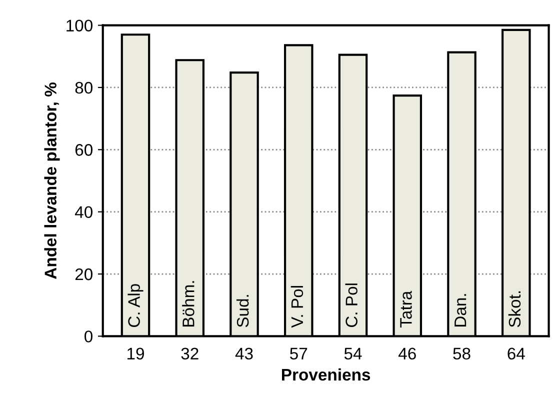 The width and height of the screenshot is (556, 408). I want to click on y-tick-label: 20, so click(83, 274).